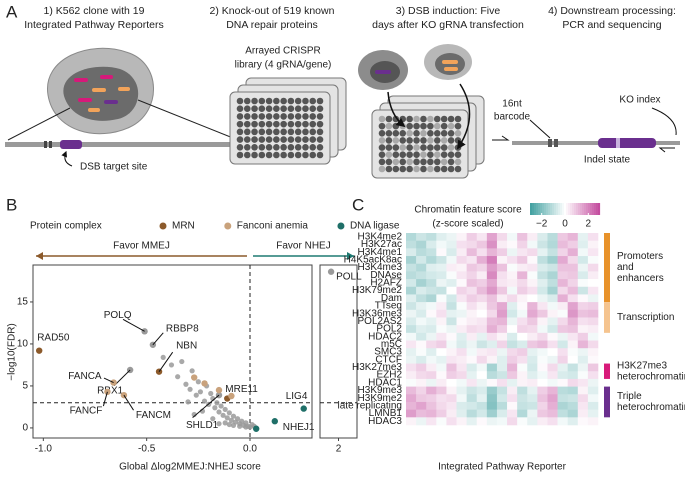 This screenshot has width=685, height=477. What do you see at coordinates (358, 204) in the screenshot?
I see `panel-label: C` at bounding box center [358, 204].